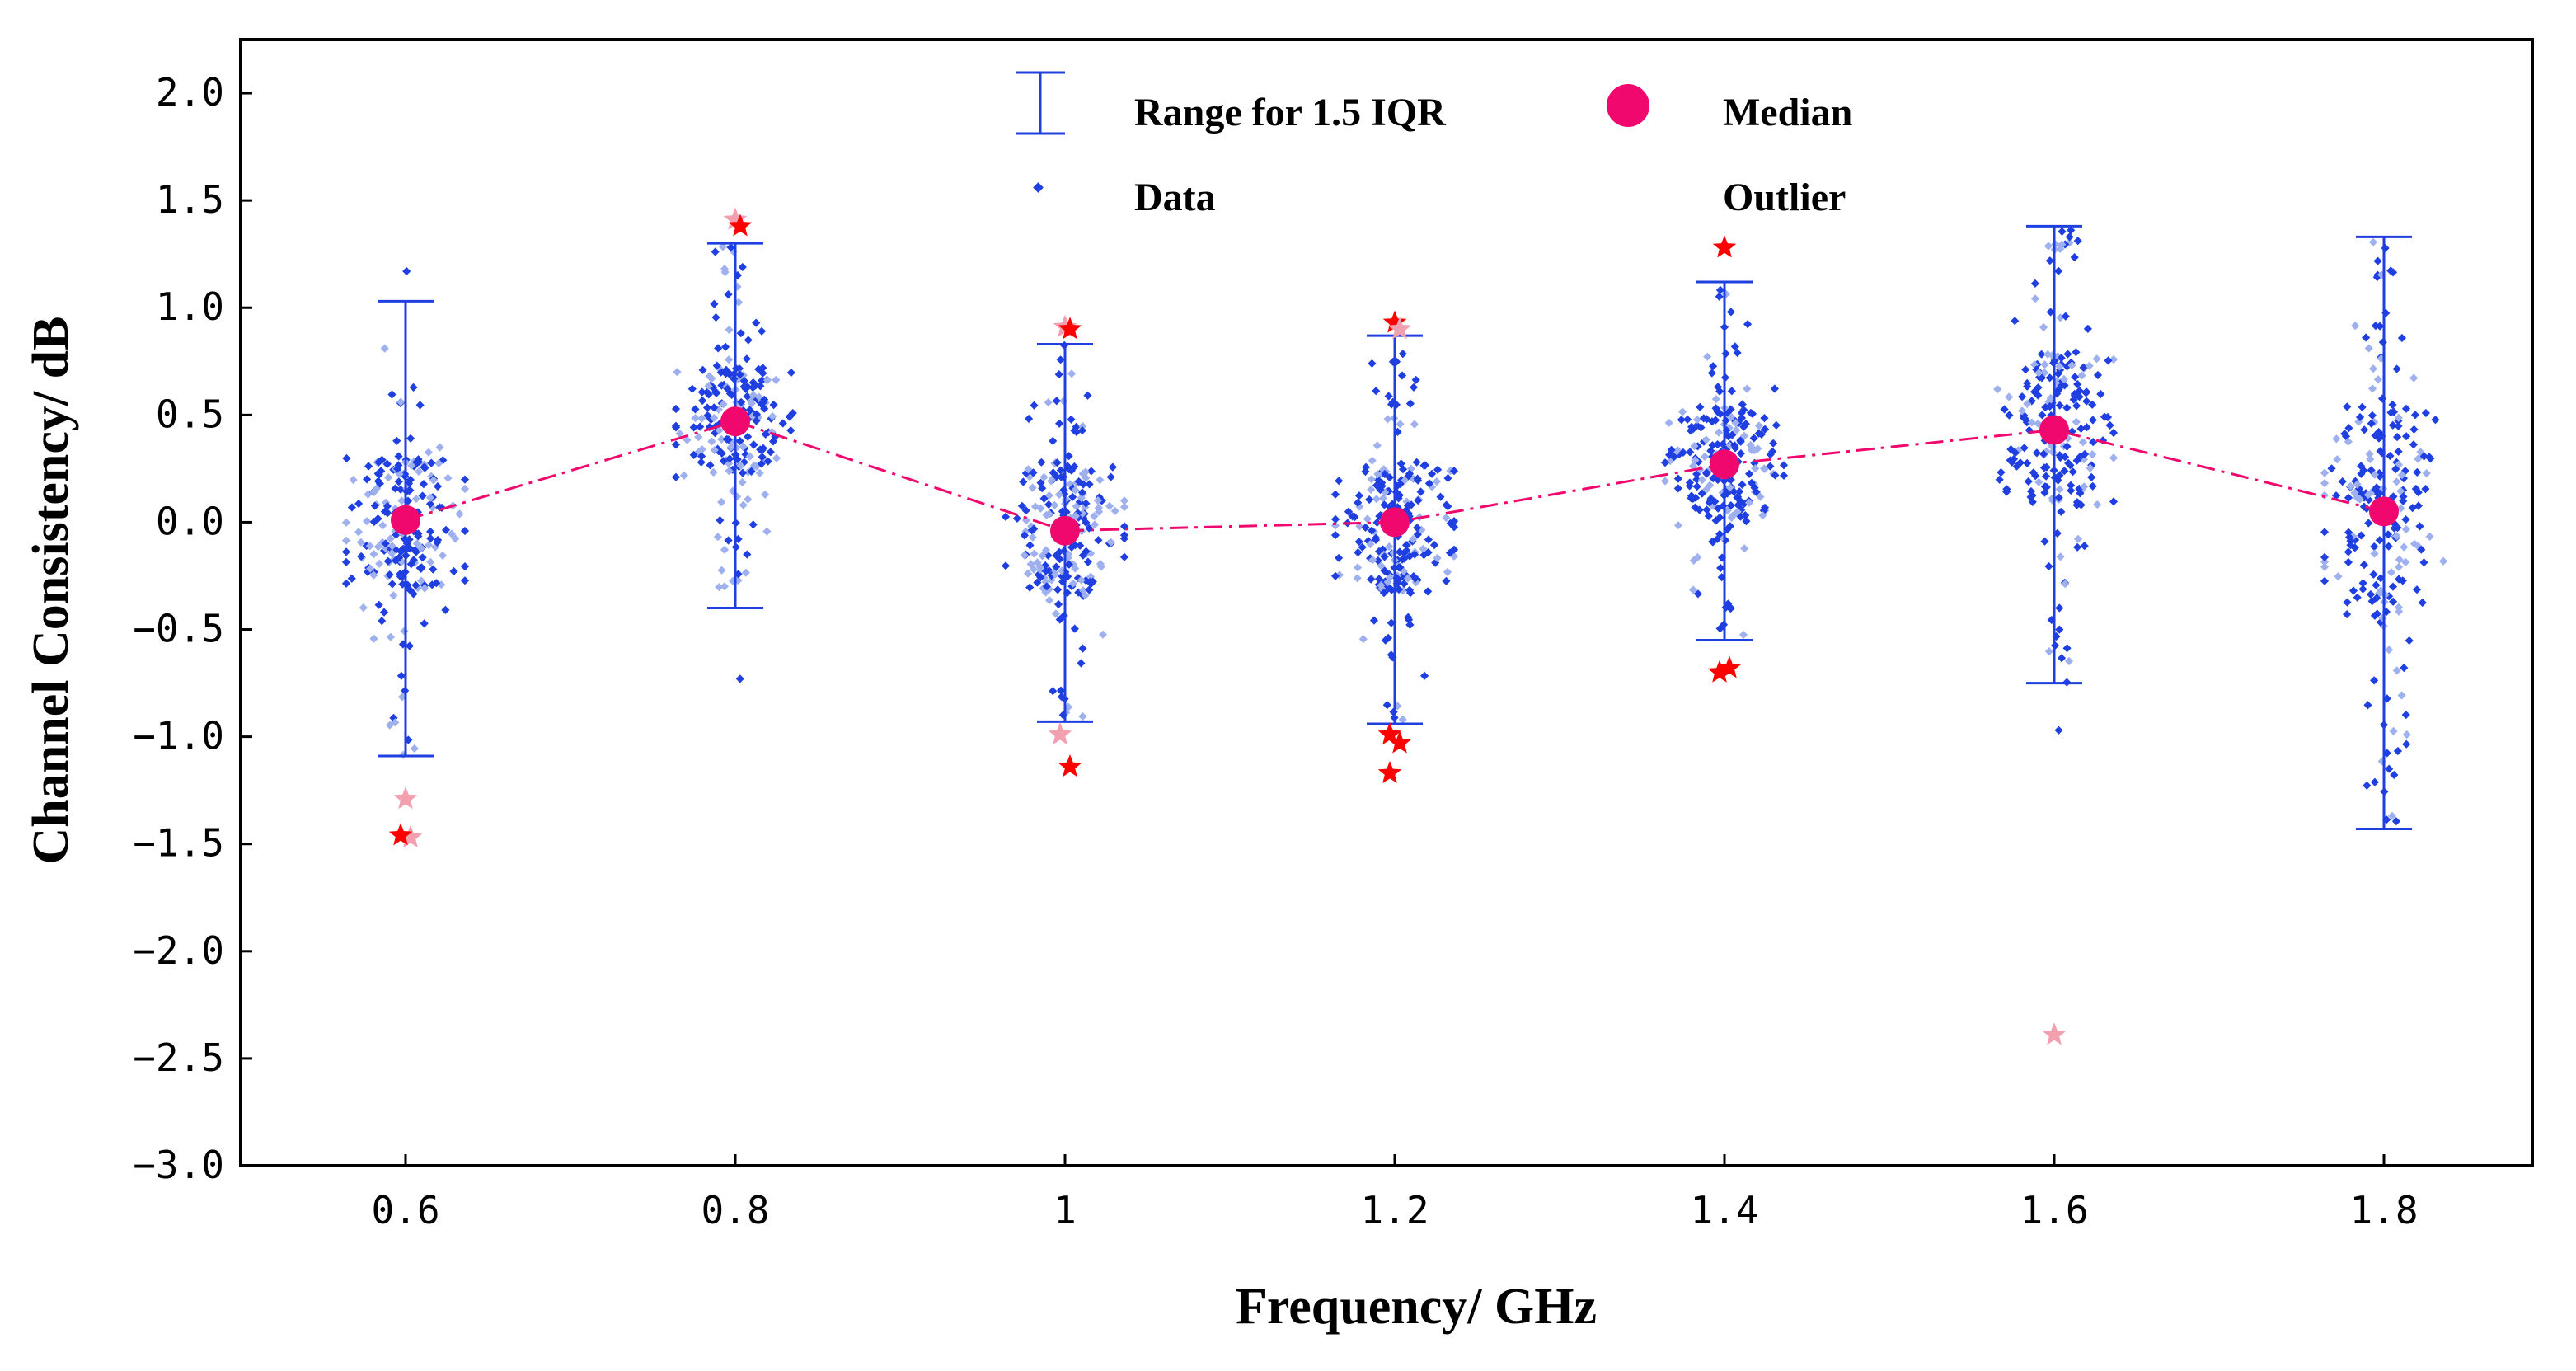 The image size is (2576, 1371). I want to click on median-point-0.8, so click(735, 421).